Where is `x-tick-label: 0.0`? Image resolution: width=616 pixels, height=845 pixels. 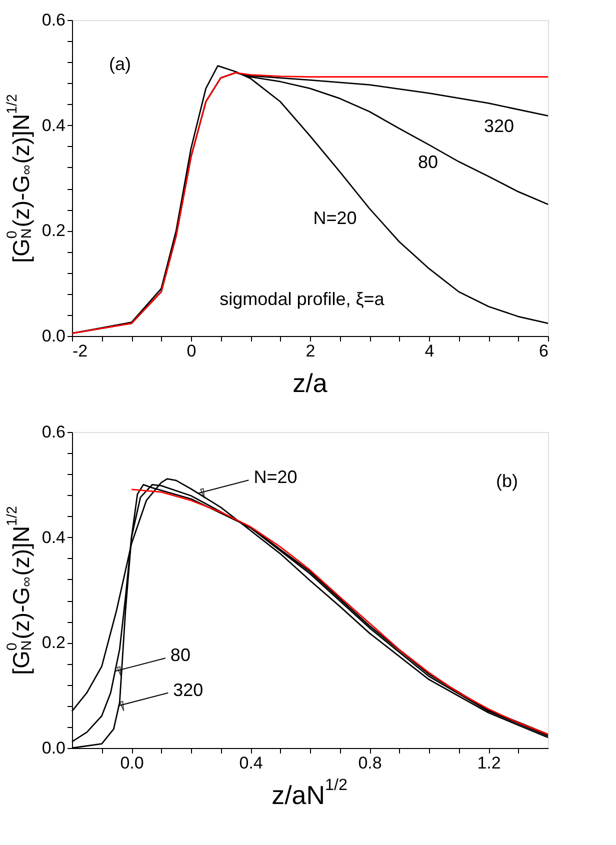 x-tick-label: 0.0 is located at coordinates (132, 763).